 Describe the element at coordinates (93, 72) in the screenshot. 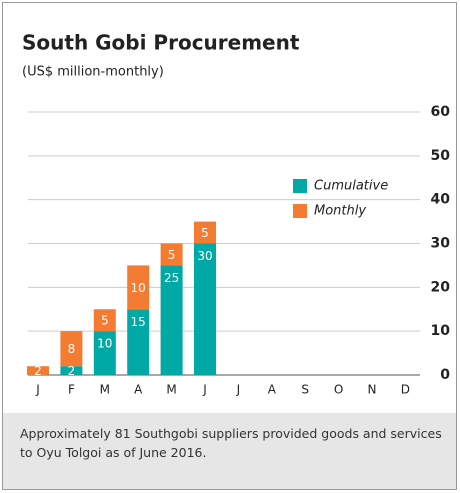

I see `chart-subtitle: (US$ million-monthly)` at that location.